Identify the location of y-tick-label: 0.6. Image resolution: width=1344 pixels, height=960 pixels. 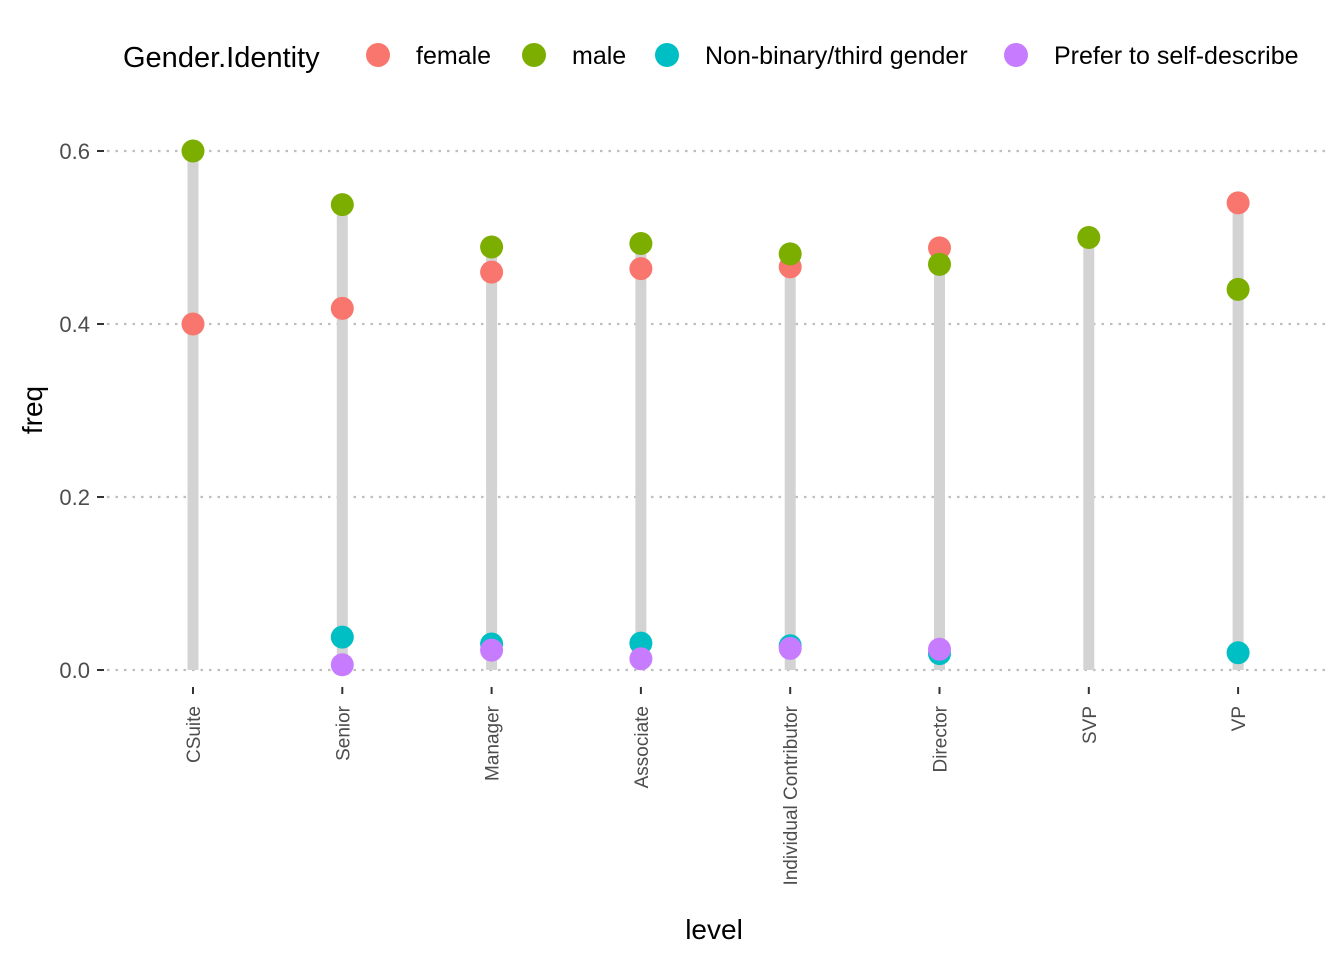
(74, 151).